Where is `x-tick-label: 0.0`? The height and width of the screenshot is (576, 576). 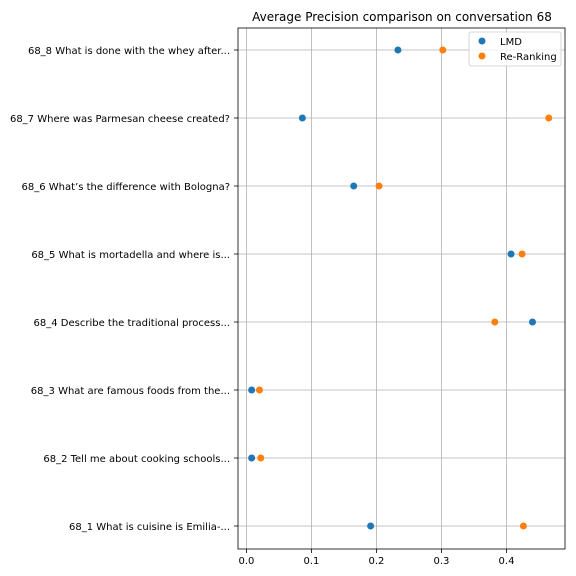
x-tick-label: 0.0 is located at coordinates (246, 561).